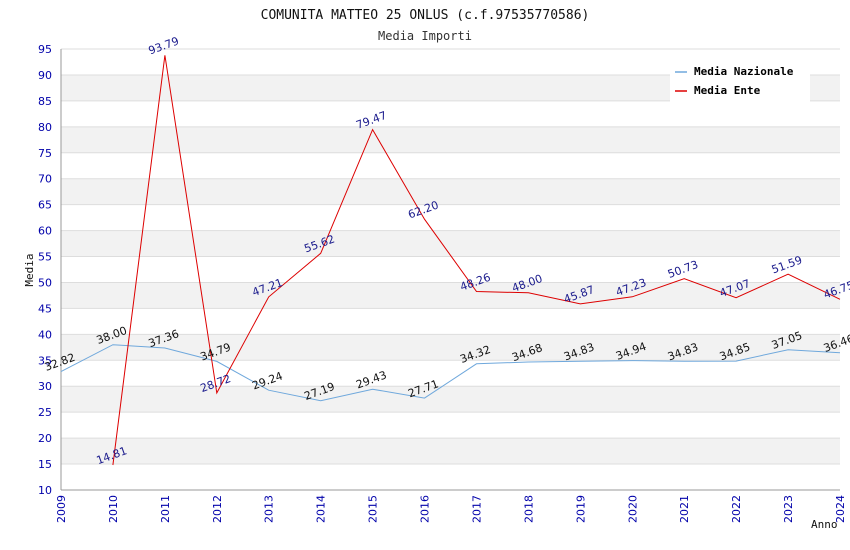 This screenshot has width=850, height=550. I want to click on series-line-nazionale, so click(450, 373).